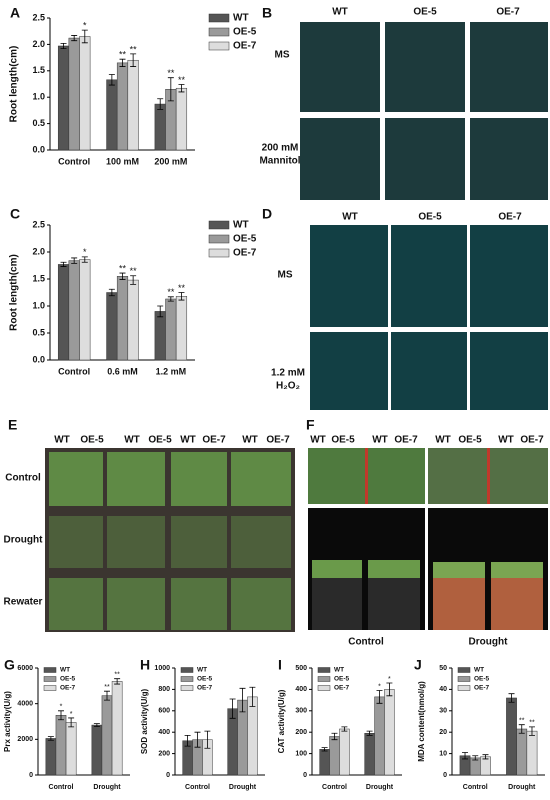 This screenshot has height=800, width=550. What do you see at coordinates (170, 161) in the screenshot?
I see `x-tick-label: 200 mM` at bounding box center [170, 161].